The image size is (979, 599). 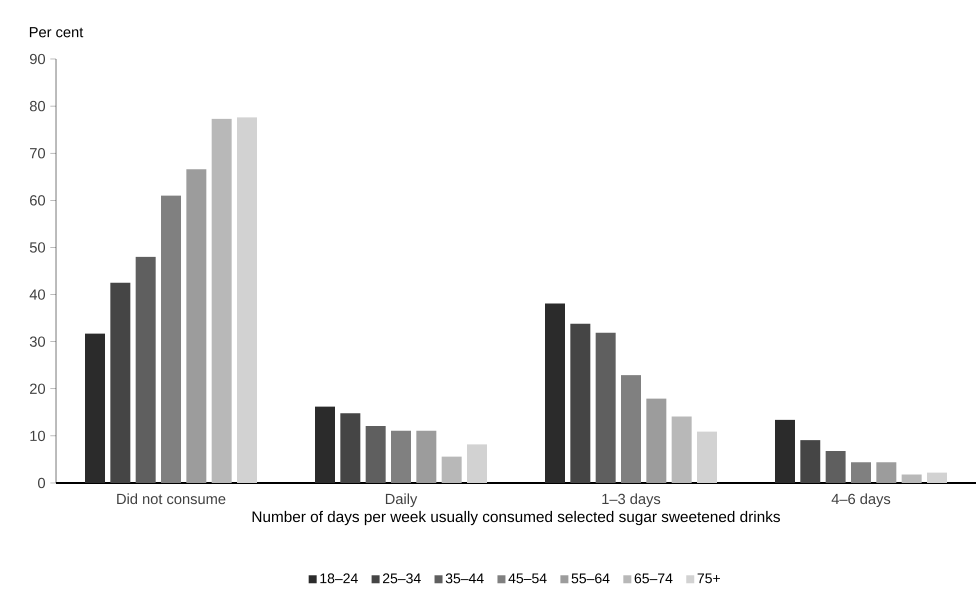 I want to click on legend-label: 75+, so click(x=709, y=578).